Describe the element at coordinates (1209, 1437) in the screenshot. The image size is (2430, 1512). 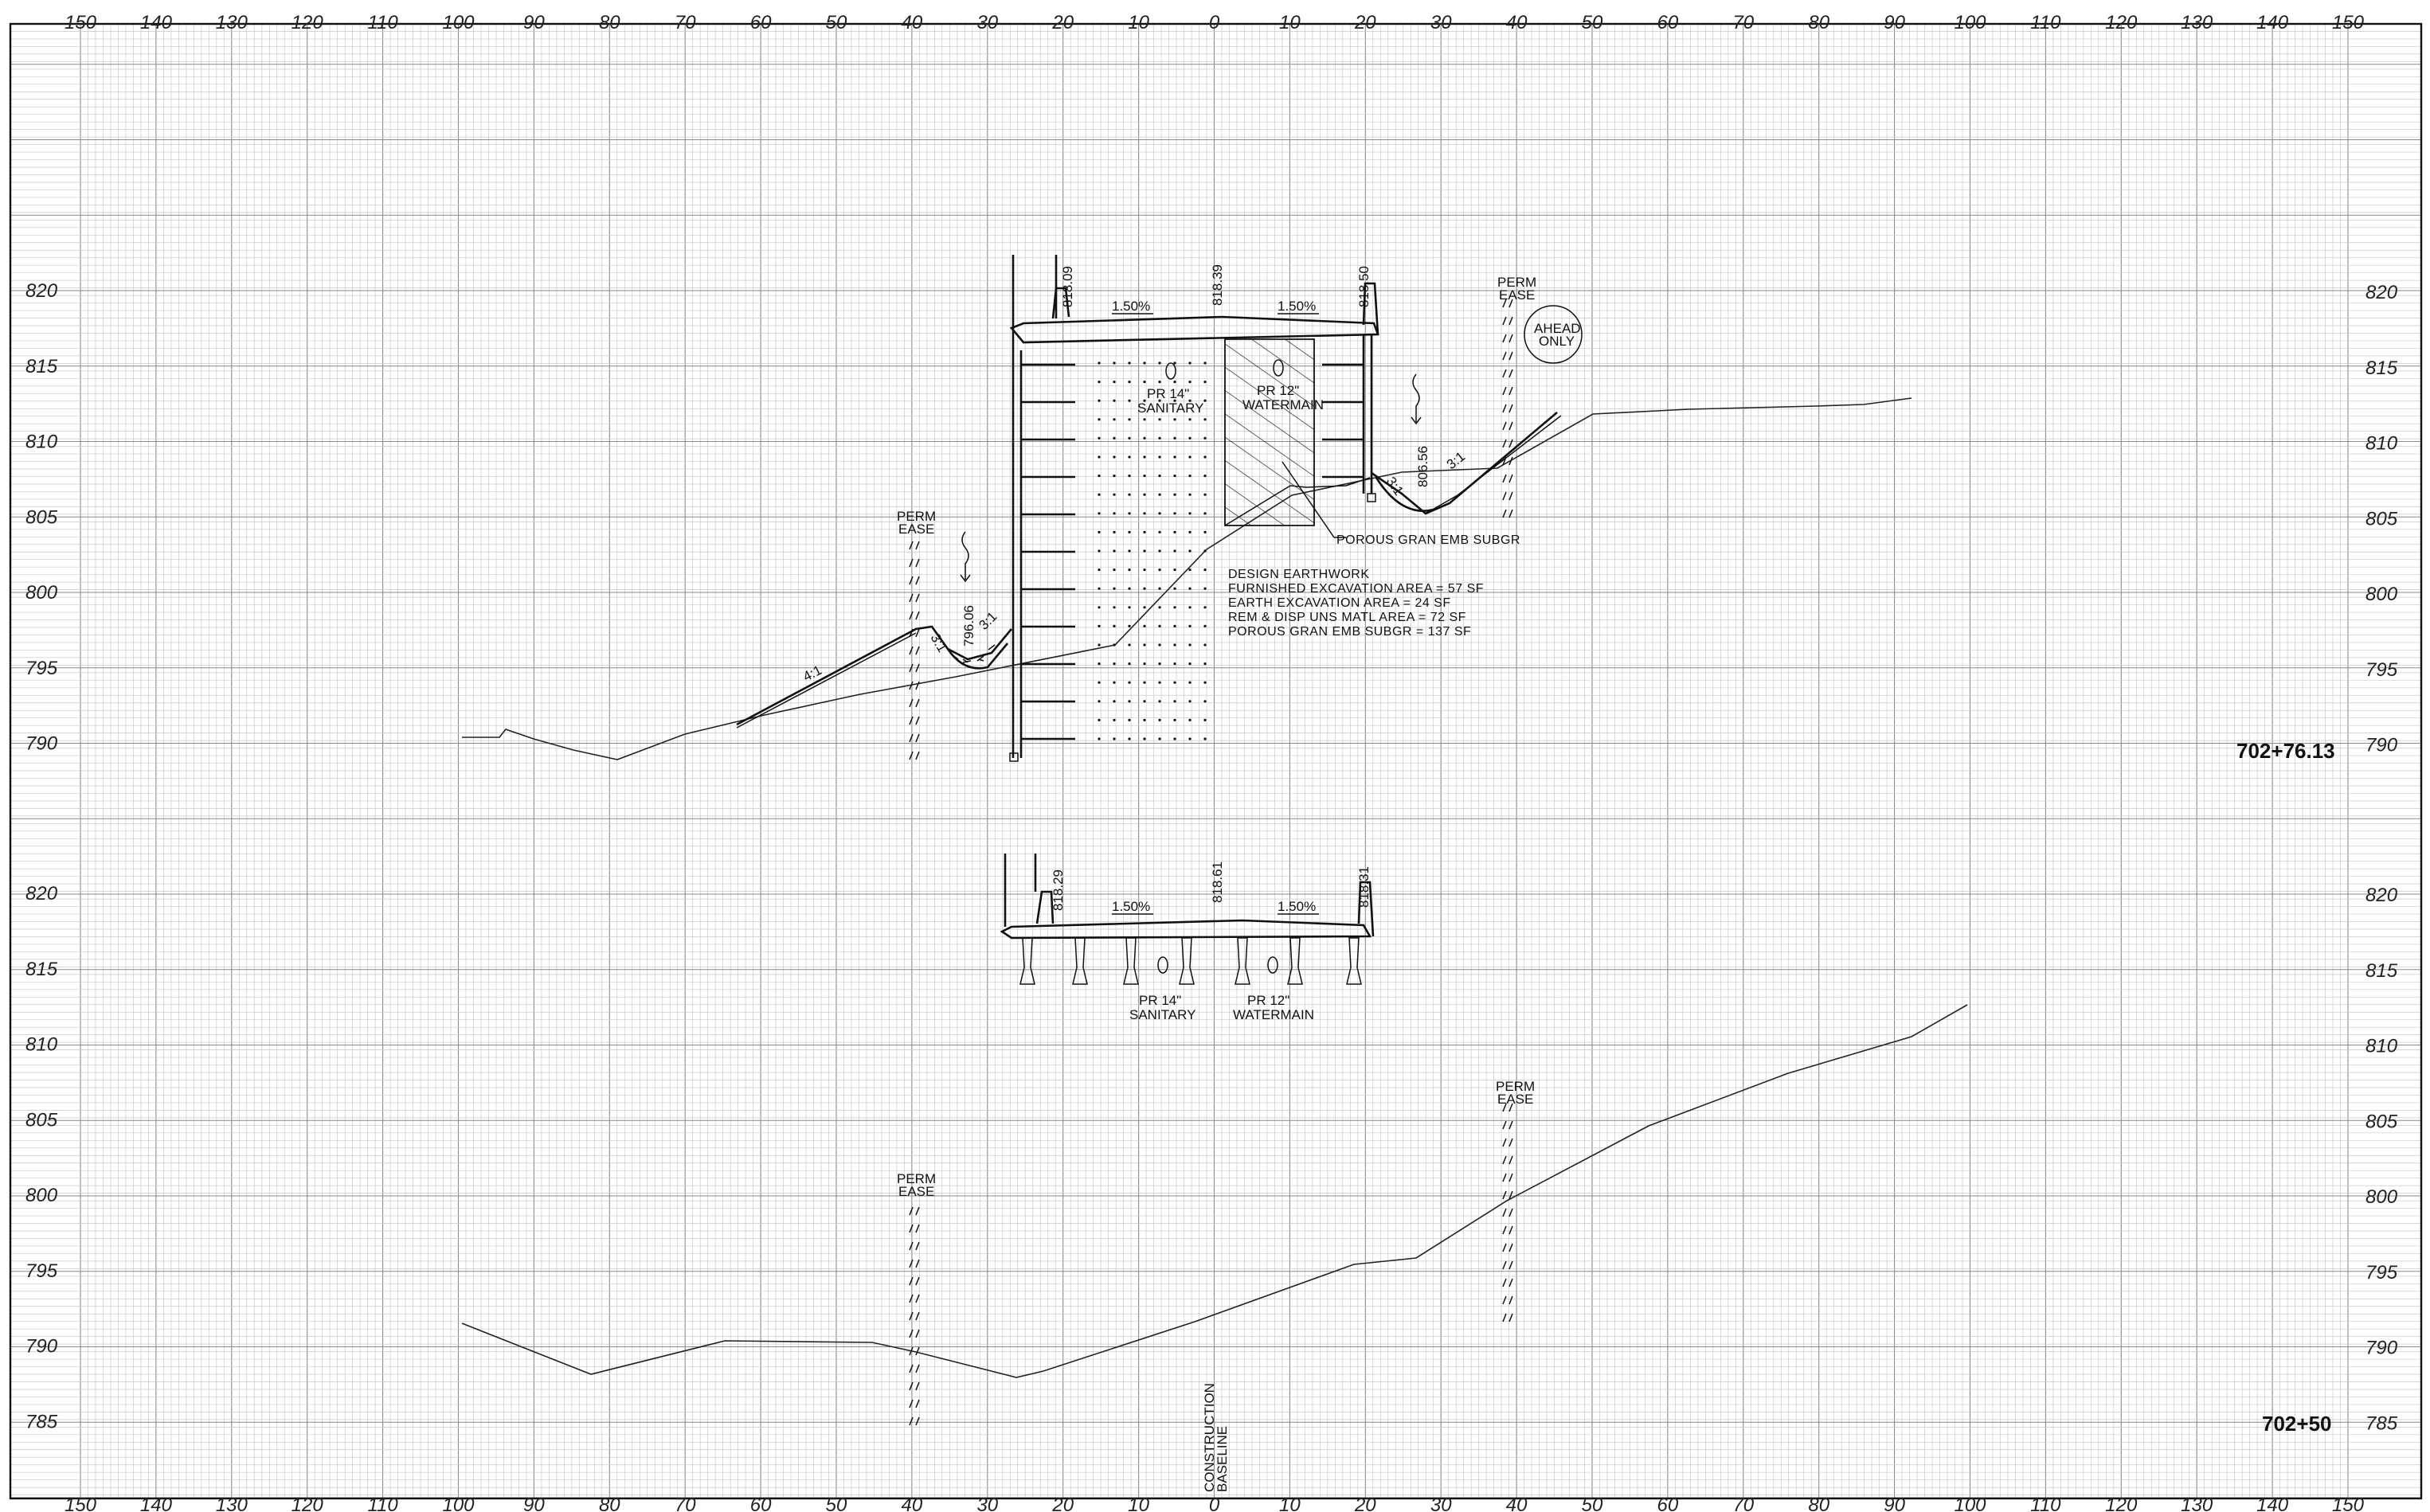
I see `construction-baseline-l1: CONSTRUCTION` at that location.